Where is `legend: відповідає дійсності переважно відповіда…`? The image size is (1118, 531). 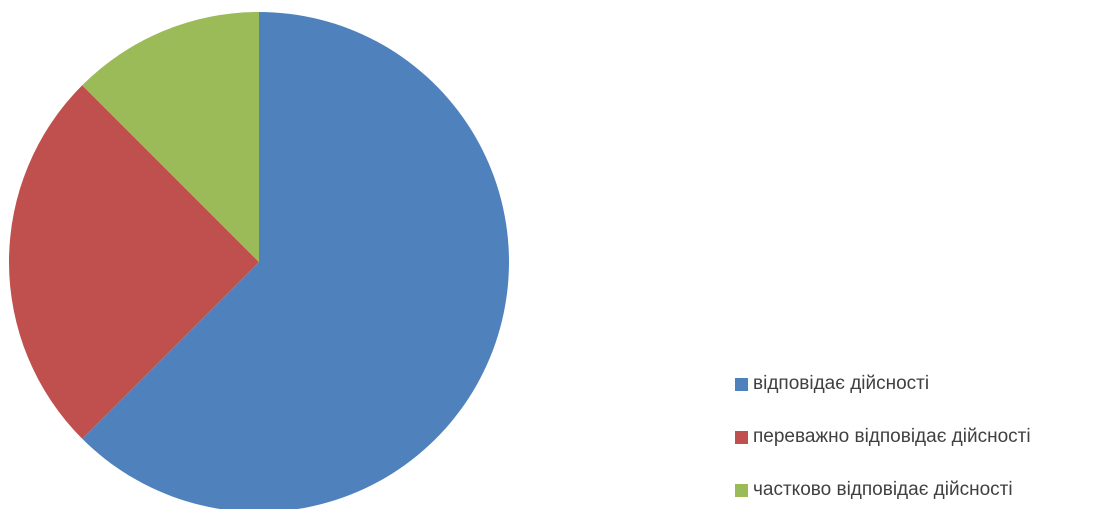 legend: відповідає дійсності переважно відповіда… is located at coordinates (883, 451).